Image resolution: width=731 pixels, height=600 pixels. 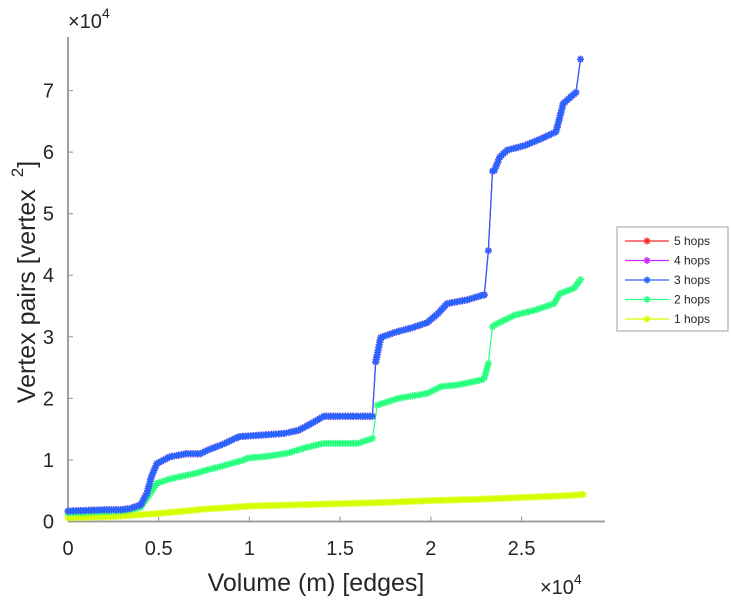 I want to click on legend-label: 2 hops, so click(x=692, y=300).